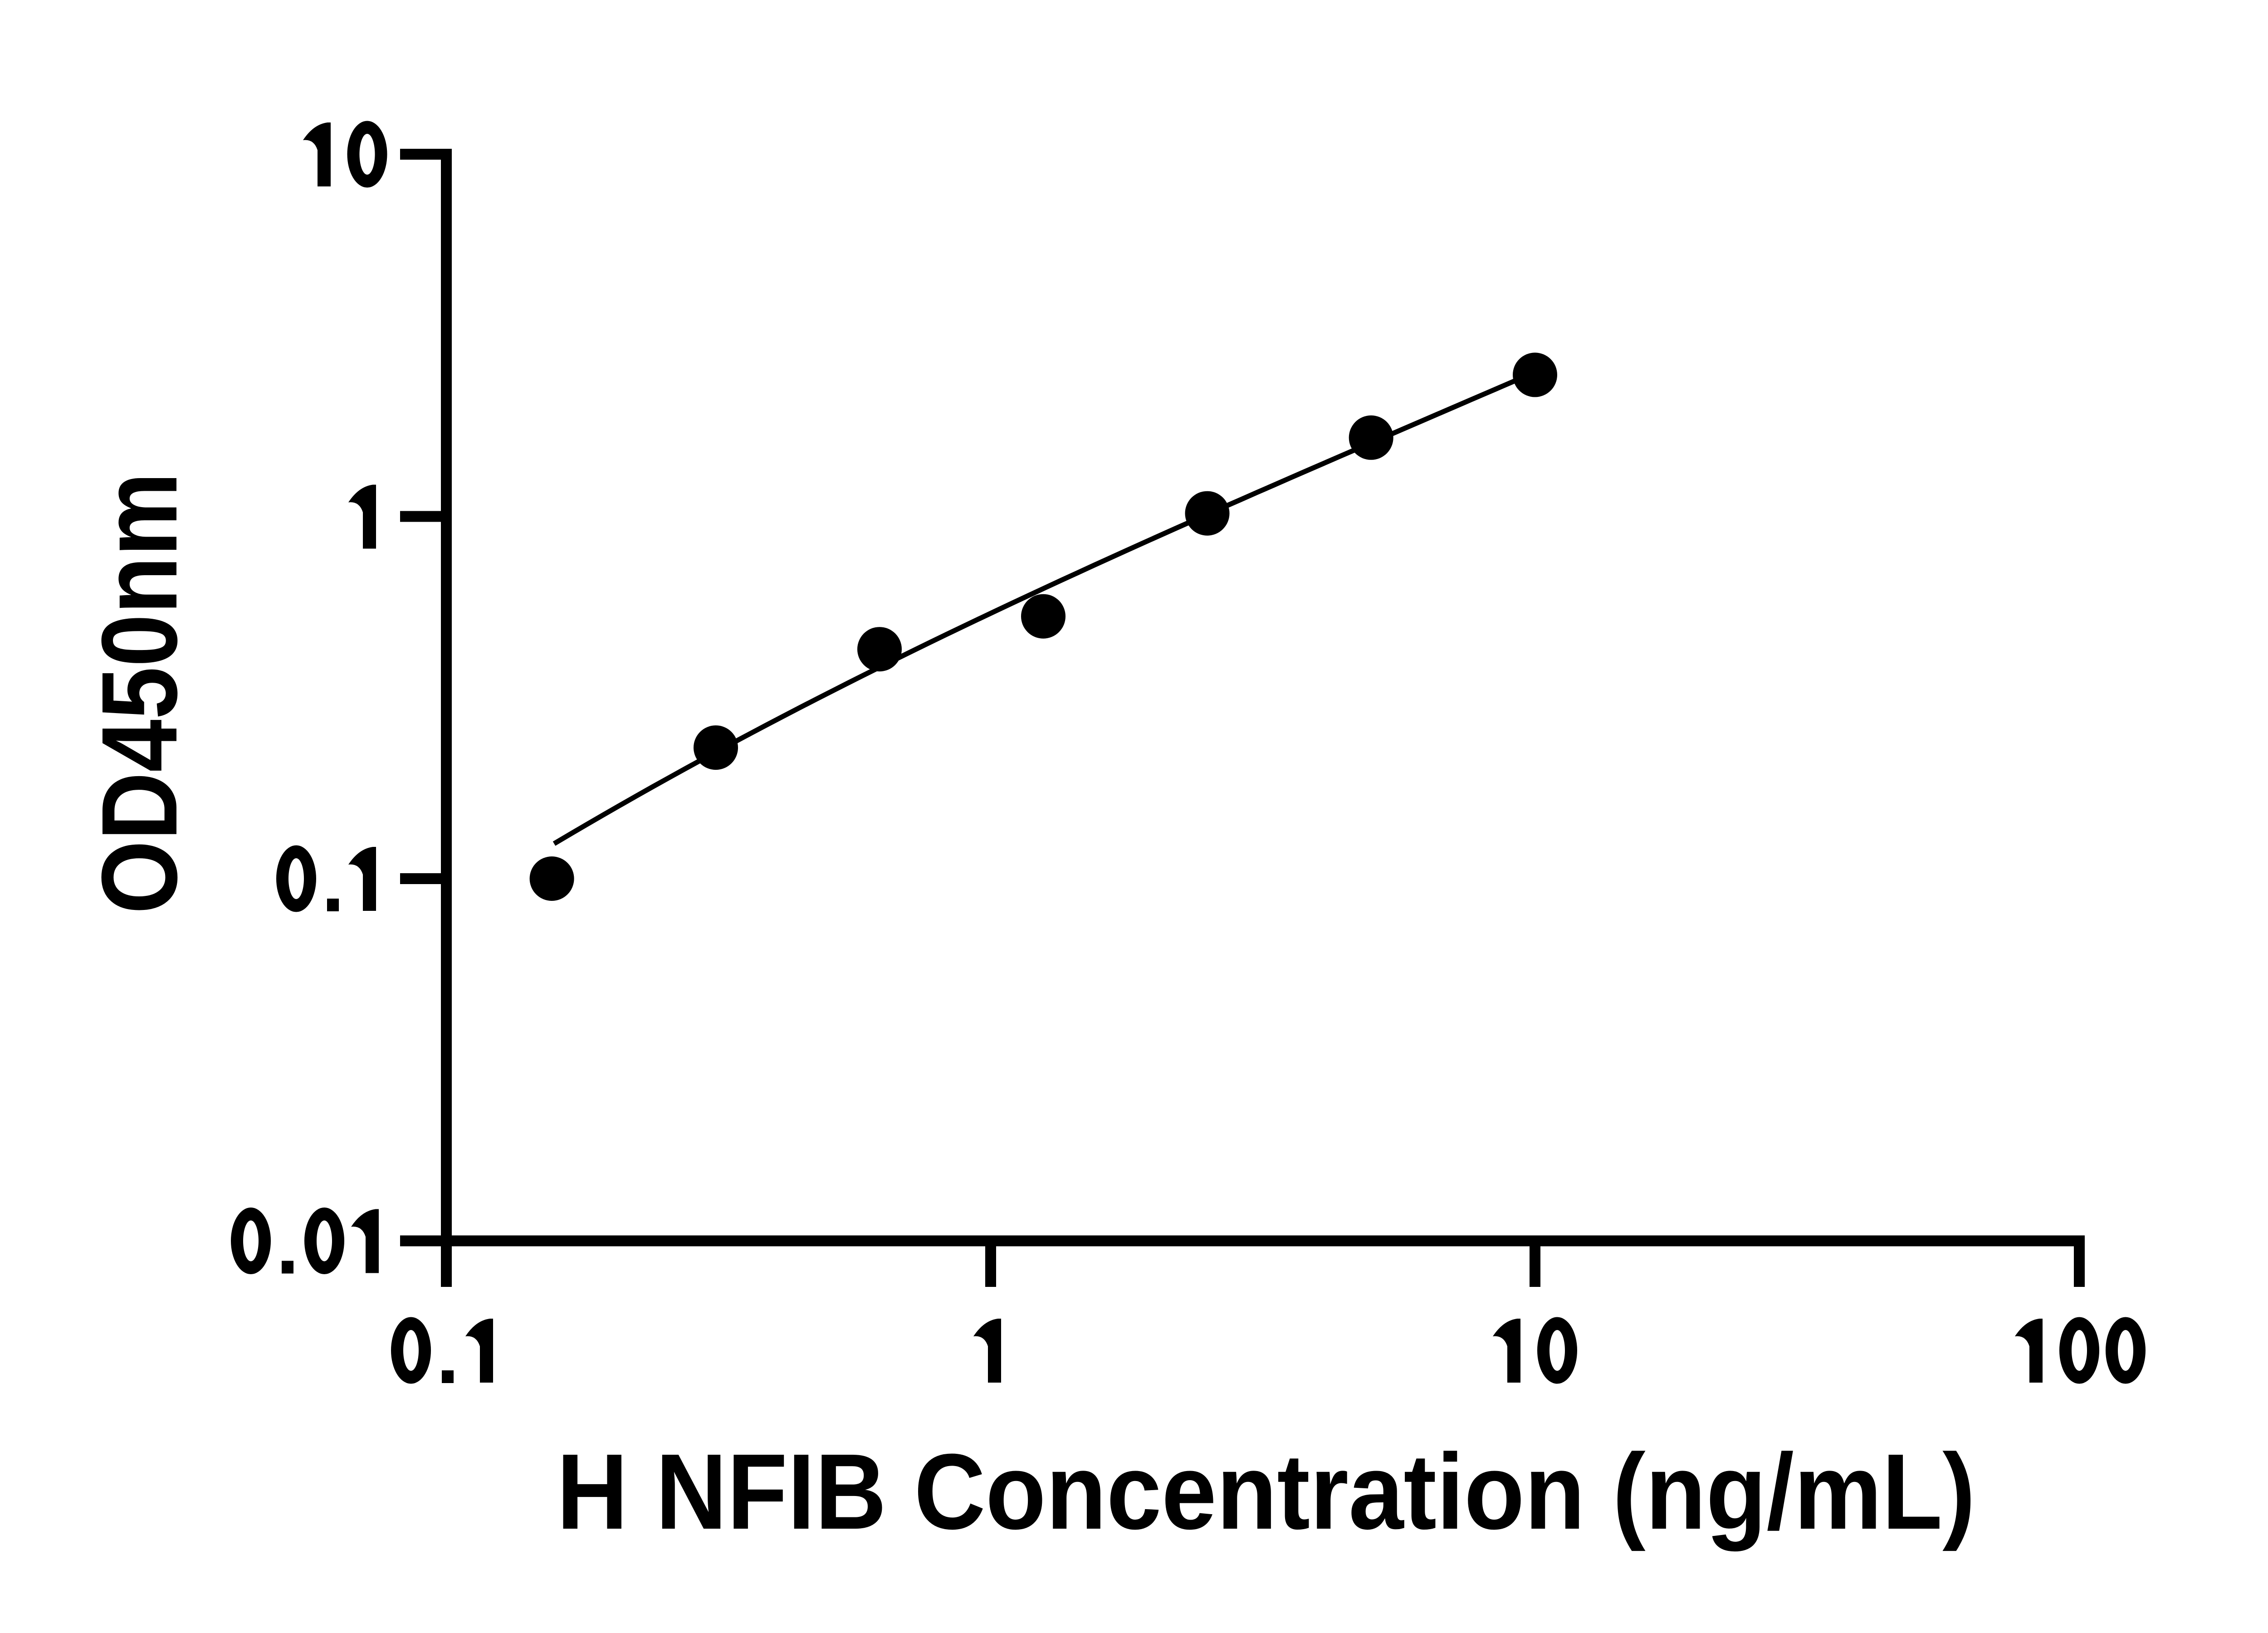 This screenshot has width=2268, height=1633. What do you see at coordinates (1266, 1492) in the screenshot?
I see `svg-text: H NFIB Concentration (ng/mL)` at bounding box center [1266, 1492].